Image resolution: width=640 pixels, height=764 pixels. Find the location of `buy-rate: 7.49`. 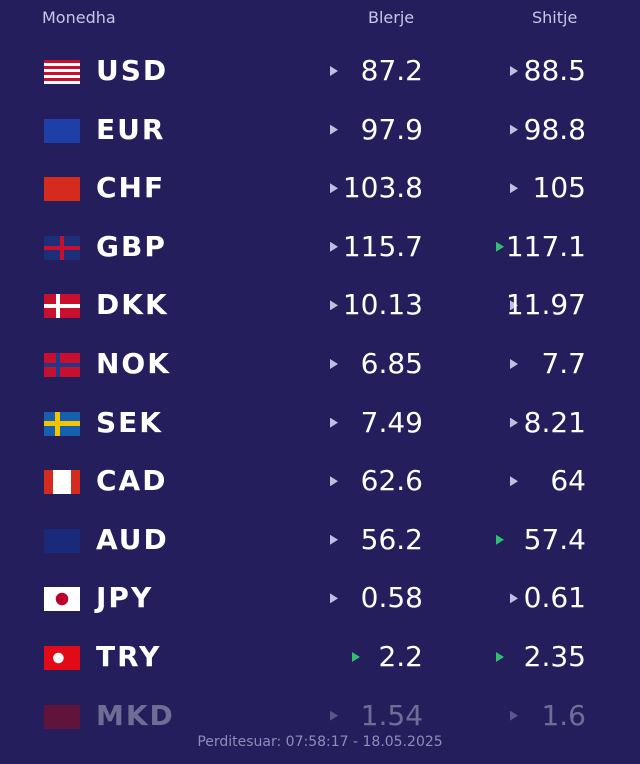

buy-rate: 7.49 is located at coordinates (391, 422).